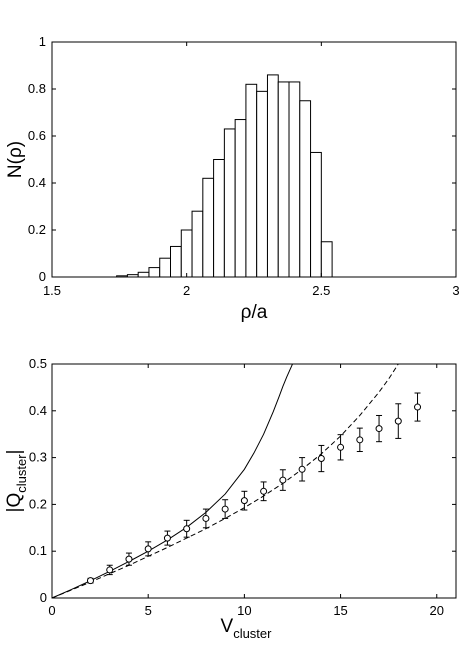 Image resolution: width=463 pixels, height=648 pixels. I want to click on y-tick-label: 0.5, so click(38, 363).